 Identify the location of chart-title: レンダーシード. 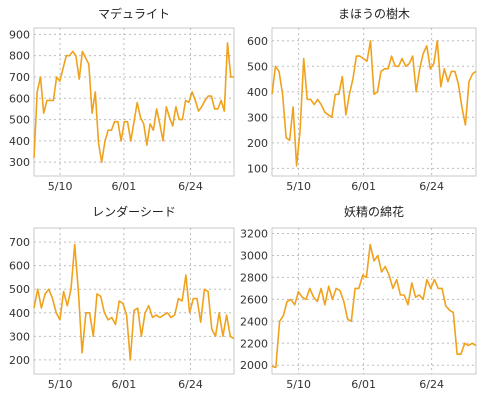
(134, 211).